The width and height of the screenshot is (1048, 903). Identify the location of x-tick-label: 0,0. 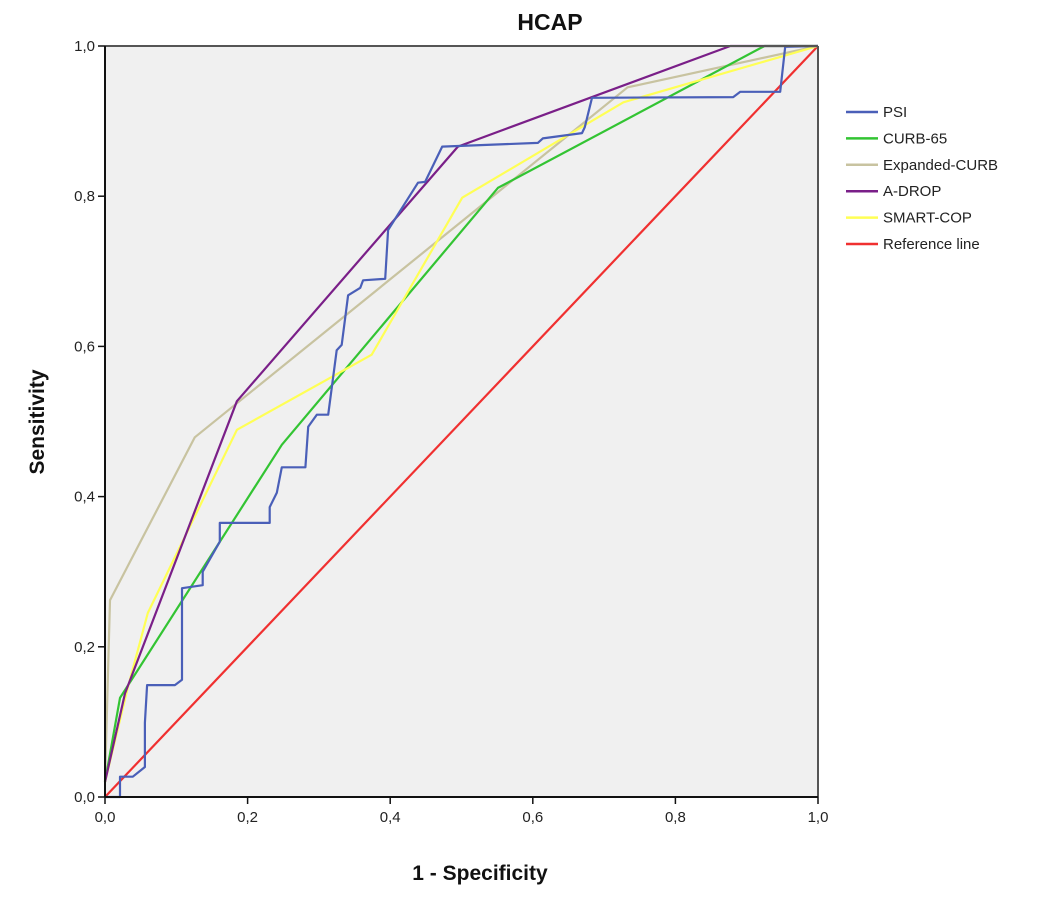
(105, 817).